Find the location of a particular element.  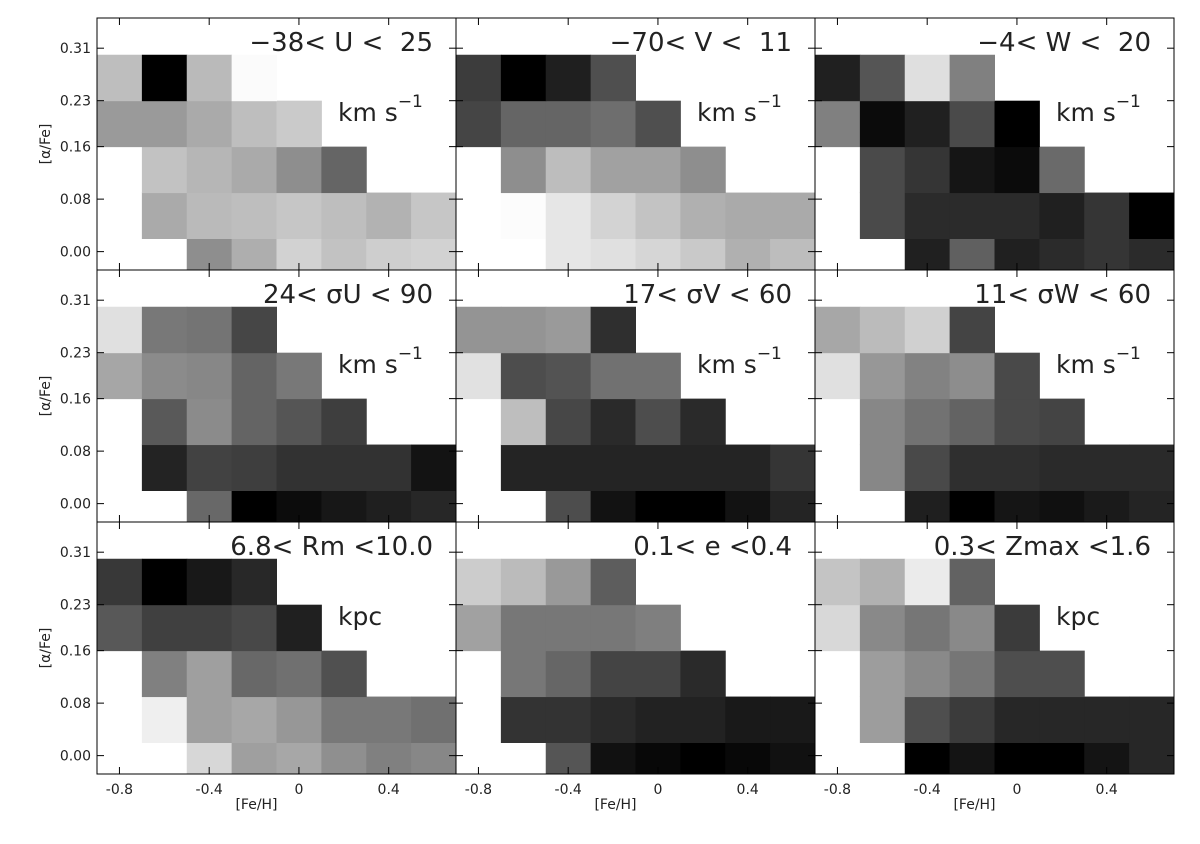

panel-title: 24< σU < 90 is located at coordinates (348, 295).